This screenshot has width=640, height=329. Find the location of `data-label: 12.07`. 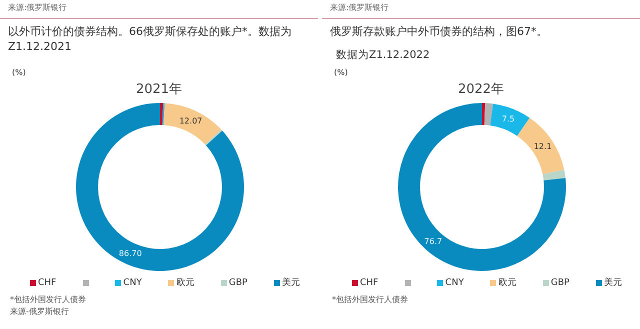

data-label: 12.07 is located at coordinates (190, 121).